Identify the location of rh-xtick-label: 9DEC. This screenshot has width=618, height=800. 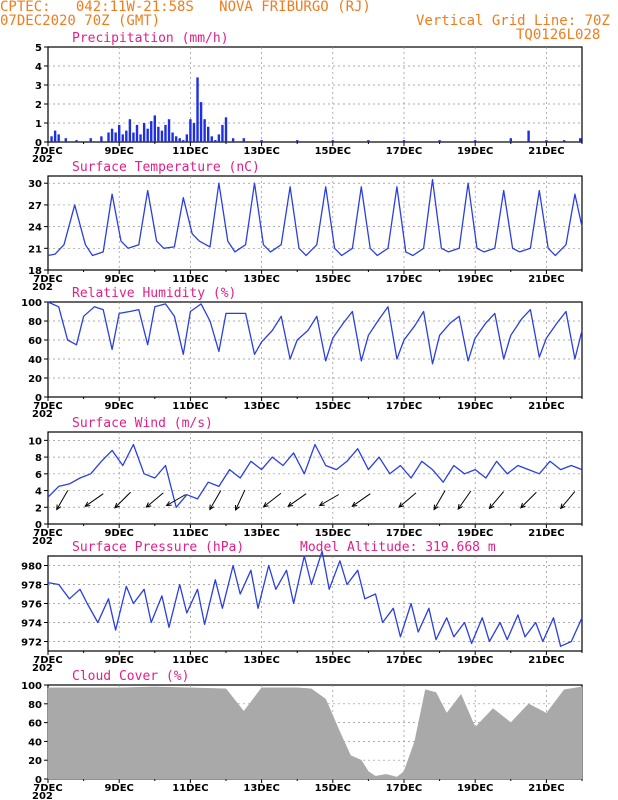
(118, 406).